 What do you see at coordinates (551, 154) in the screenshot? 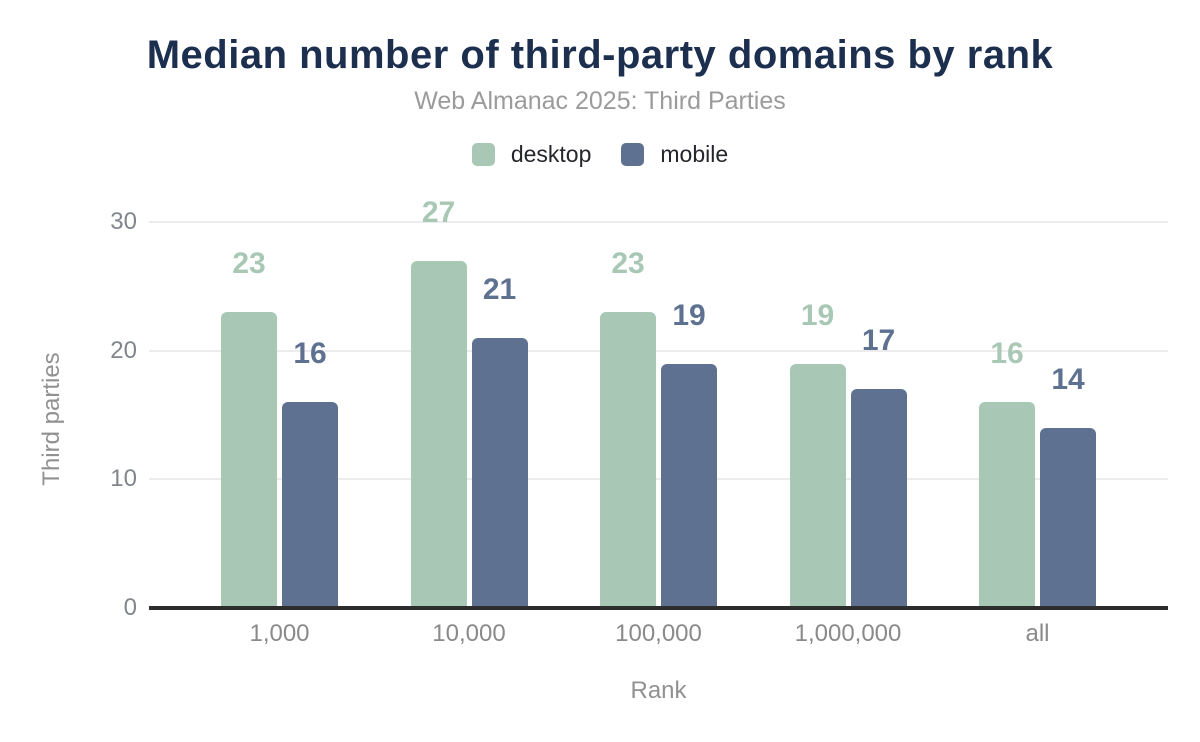
I see `legend-label-desktop: desktop` at bounding box center [551, 154].